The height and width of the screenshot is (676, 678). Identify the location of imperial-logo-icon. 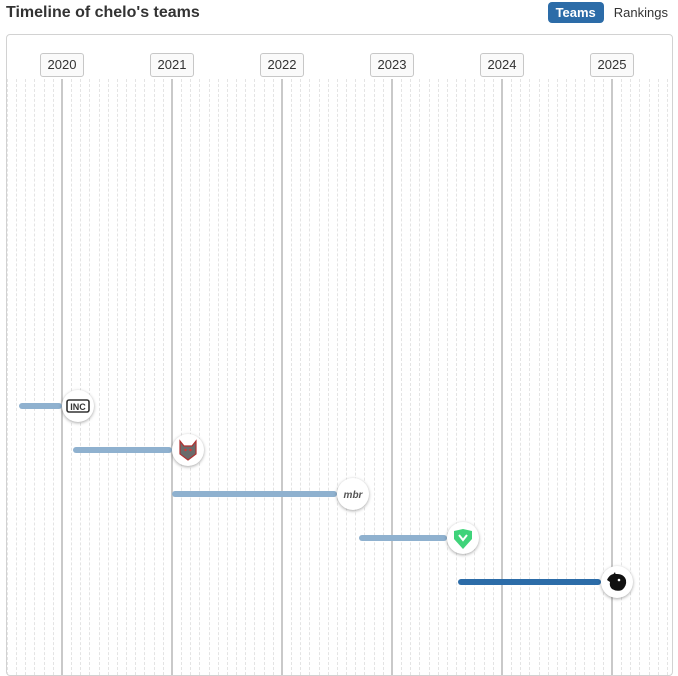
(463, 539).